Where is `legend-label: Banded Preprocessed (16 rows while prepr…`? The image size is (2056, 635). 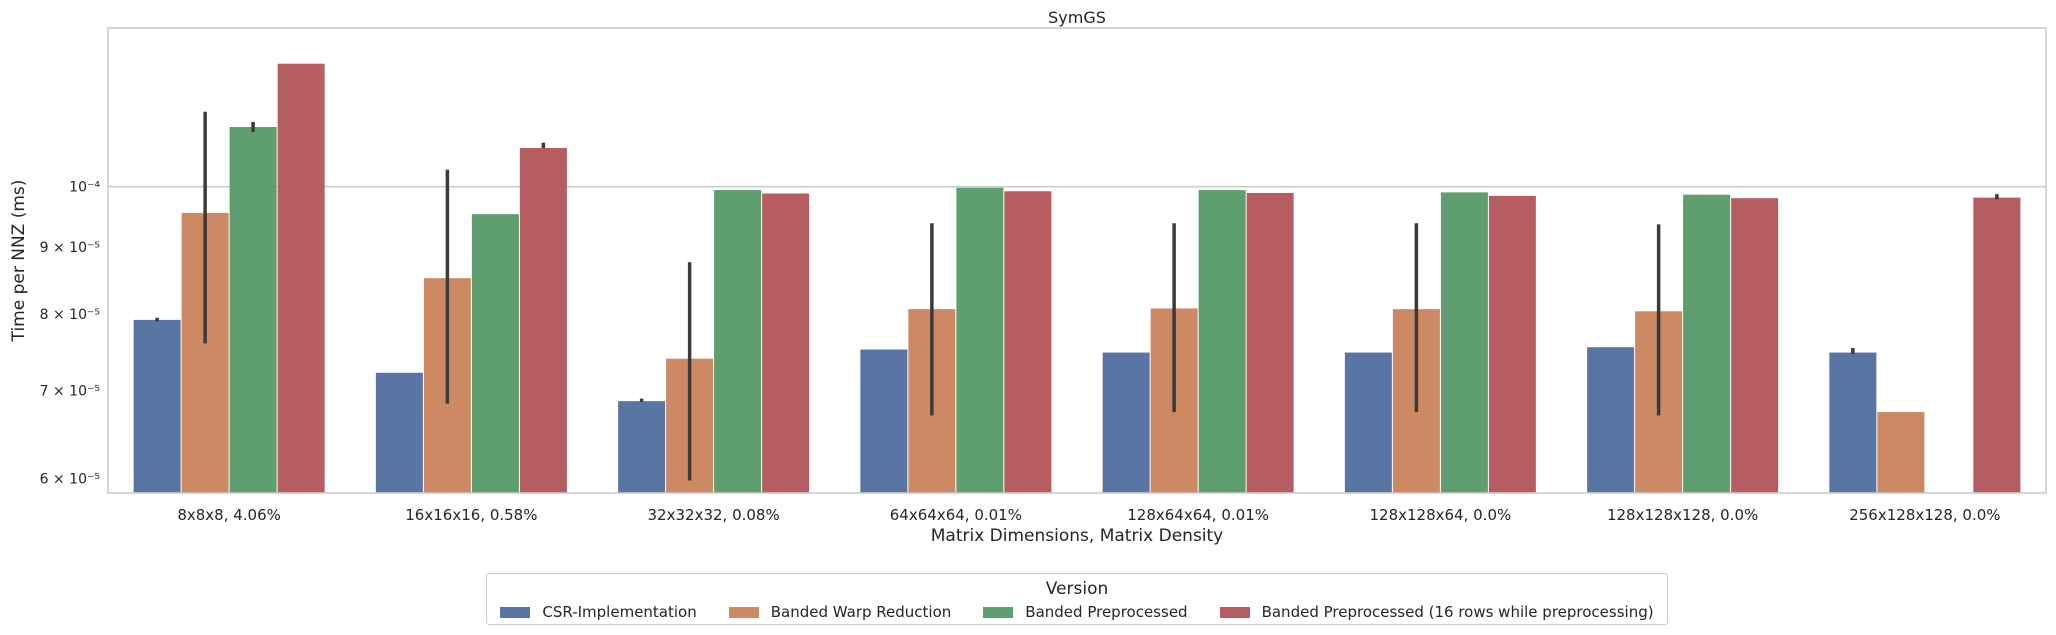
legend-label: Banded Preprocessed (16 rows while prepr… is located at coordinates (1457, 612).